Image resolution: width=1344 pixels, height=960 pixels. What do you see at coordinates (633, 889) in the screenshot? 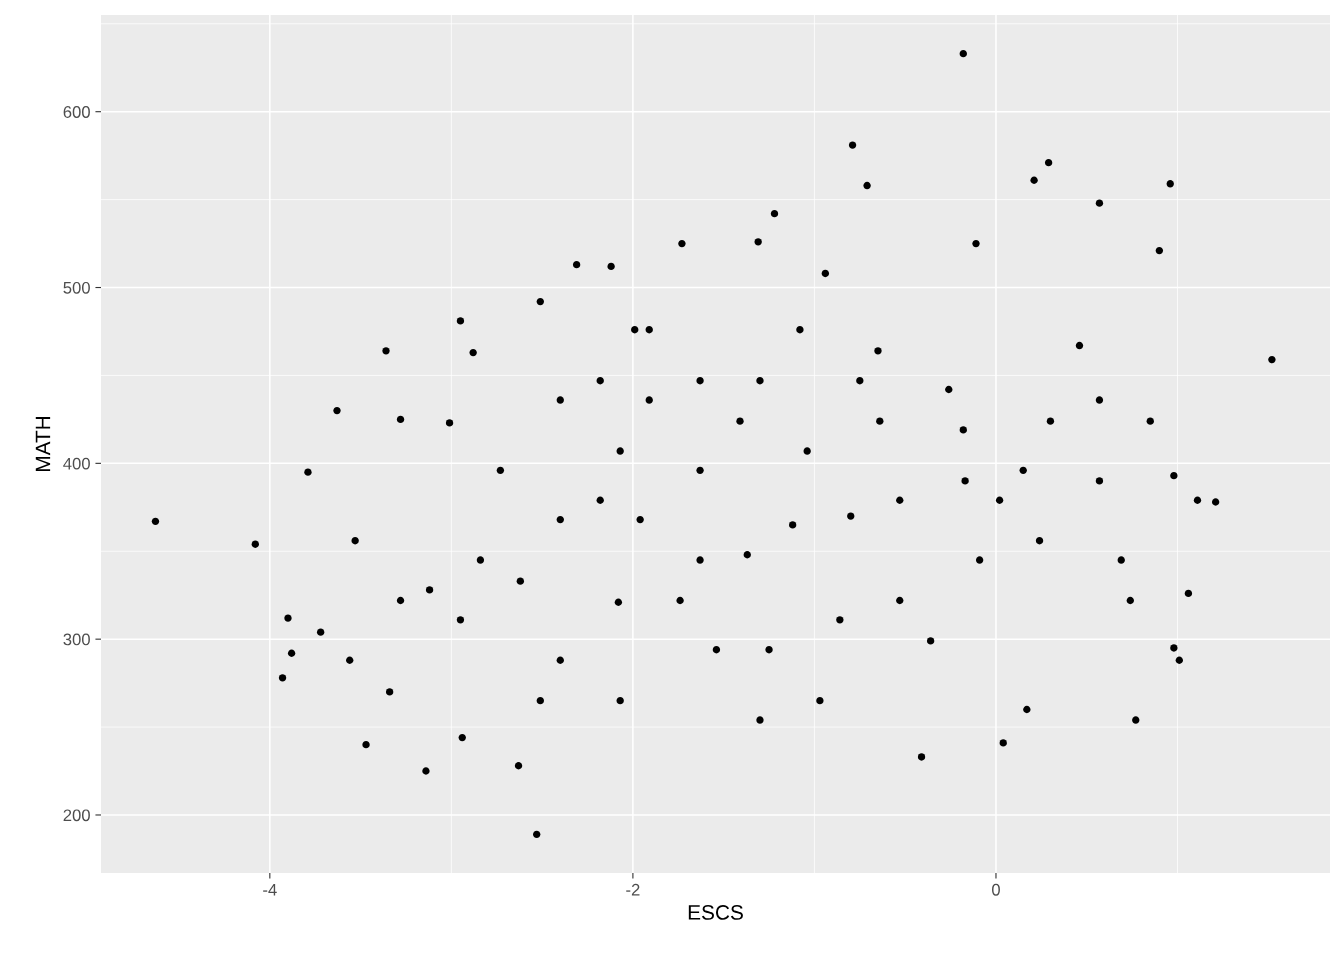
I see `x-tick-label: -2` at bounding box center [633, 889].